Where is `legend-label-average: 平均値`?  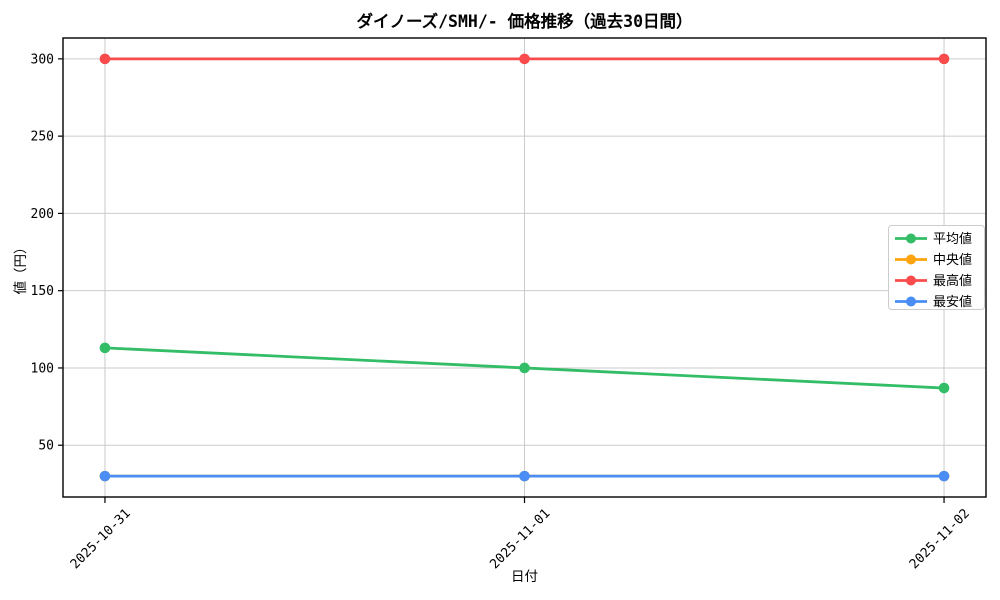
legend-label-average: 平均値 is located at coordinates (952, 239).